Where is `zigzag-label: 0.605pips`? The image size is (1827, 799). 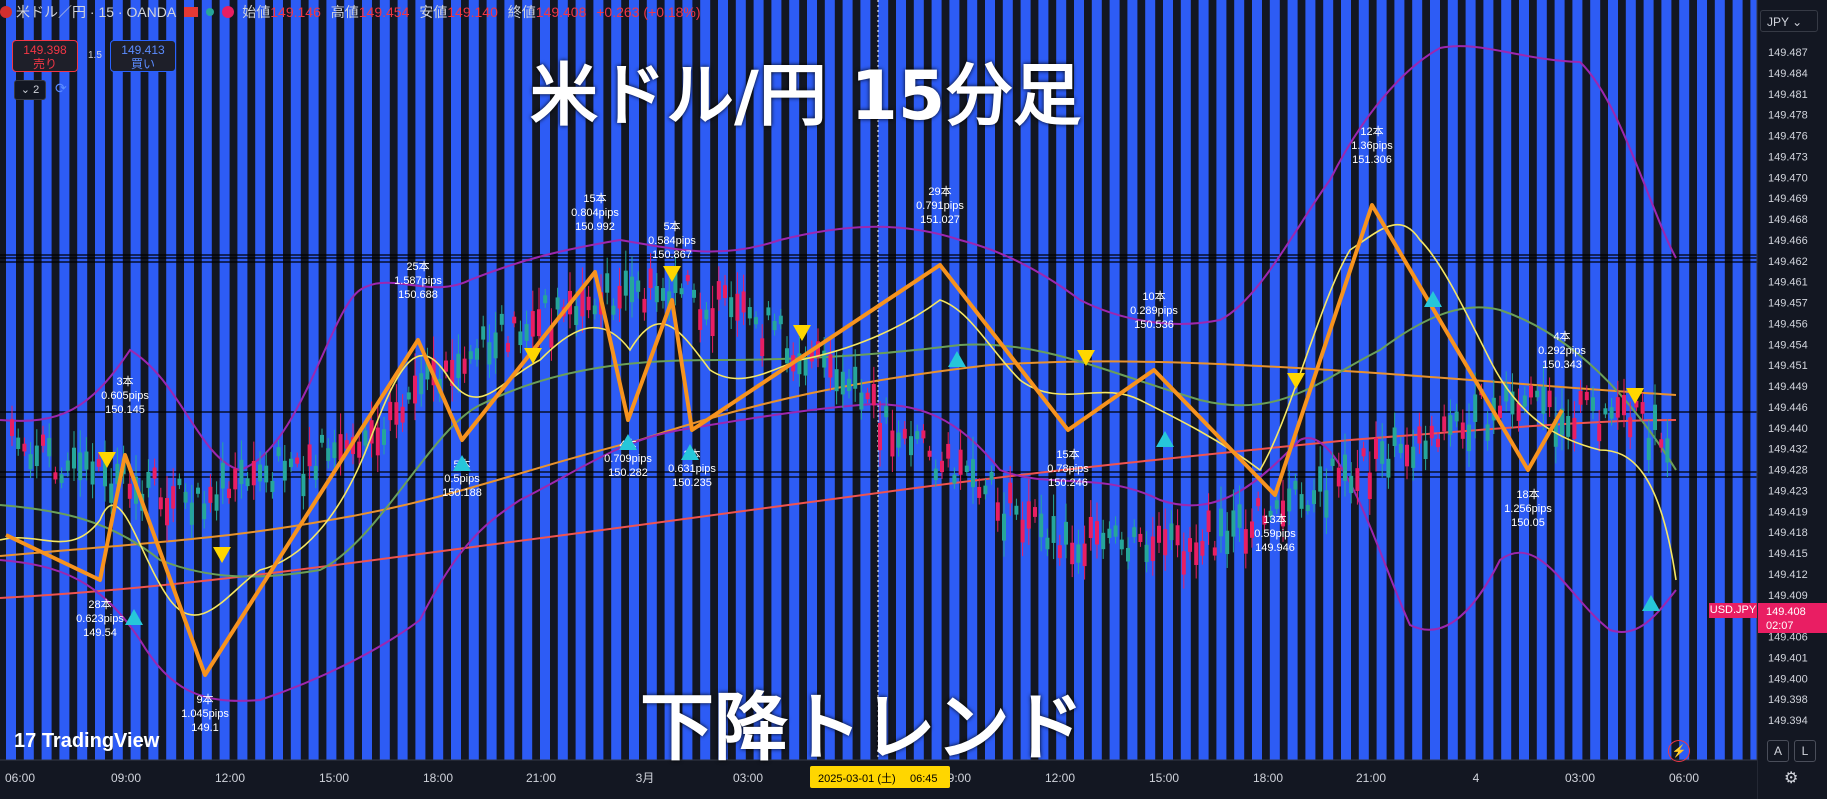 zigzag-label: 0.605pips is located at coordinates (125, 396).